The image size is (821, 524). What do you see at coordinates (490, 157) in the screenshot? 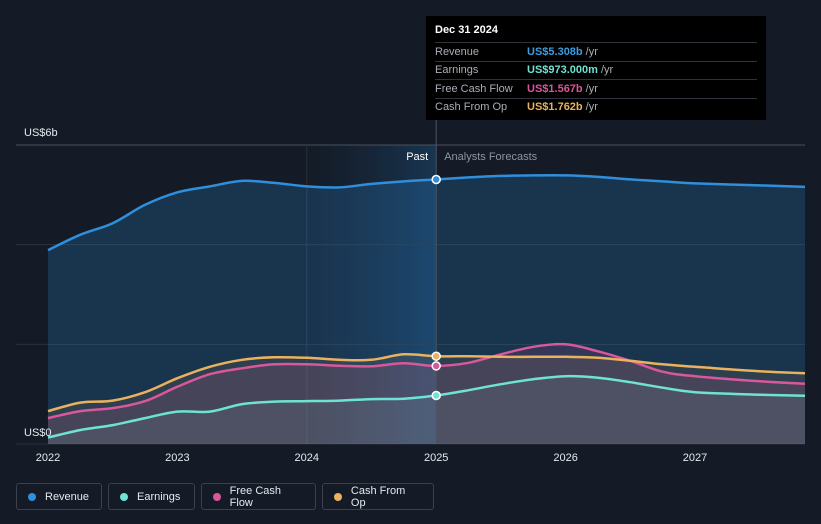
I see `forecast-label: Analysts Forecasts` at bounding box center [490, 157].